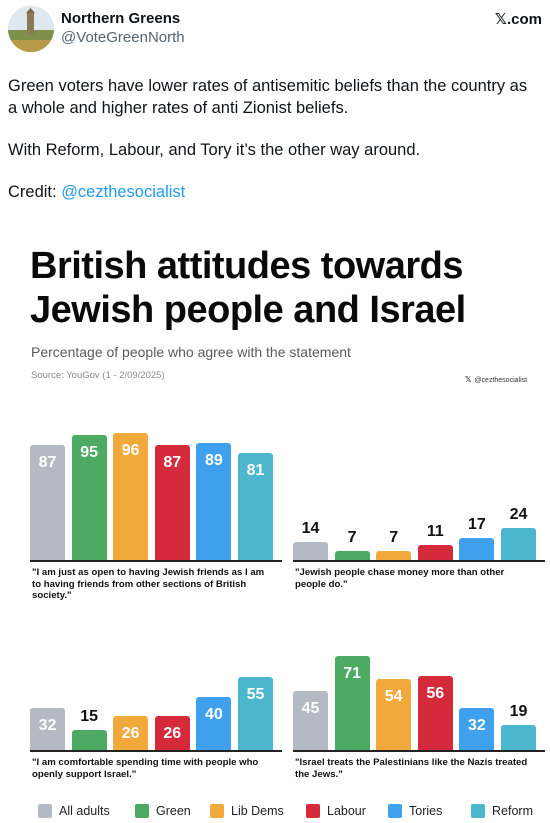 The height and width of the screenshot is (823, 550). Describe the element at coordinates (31, 29) in the screenshot. I see `avatar` at that location.